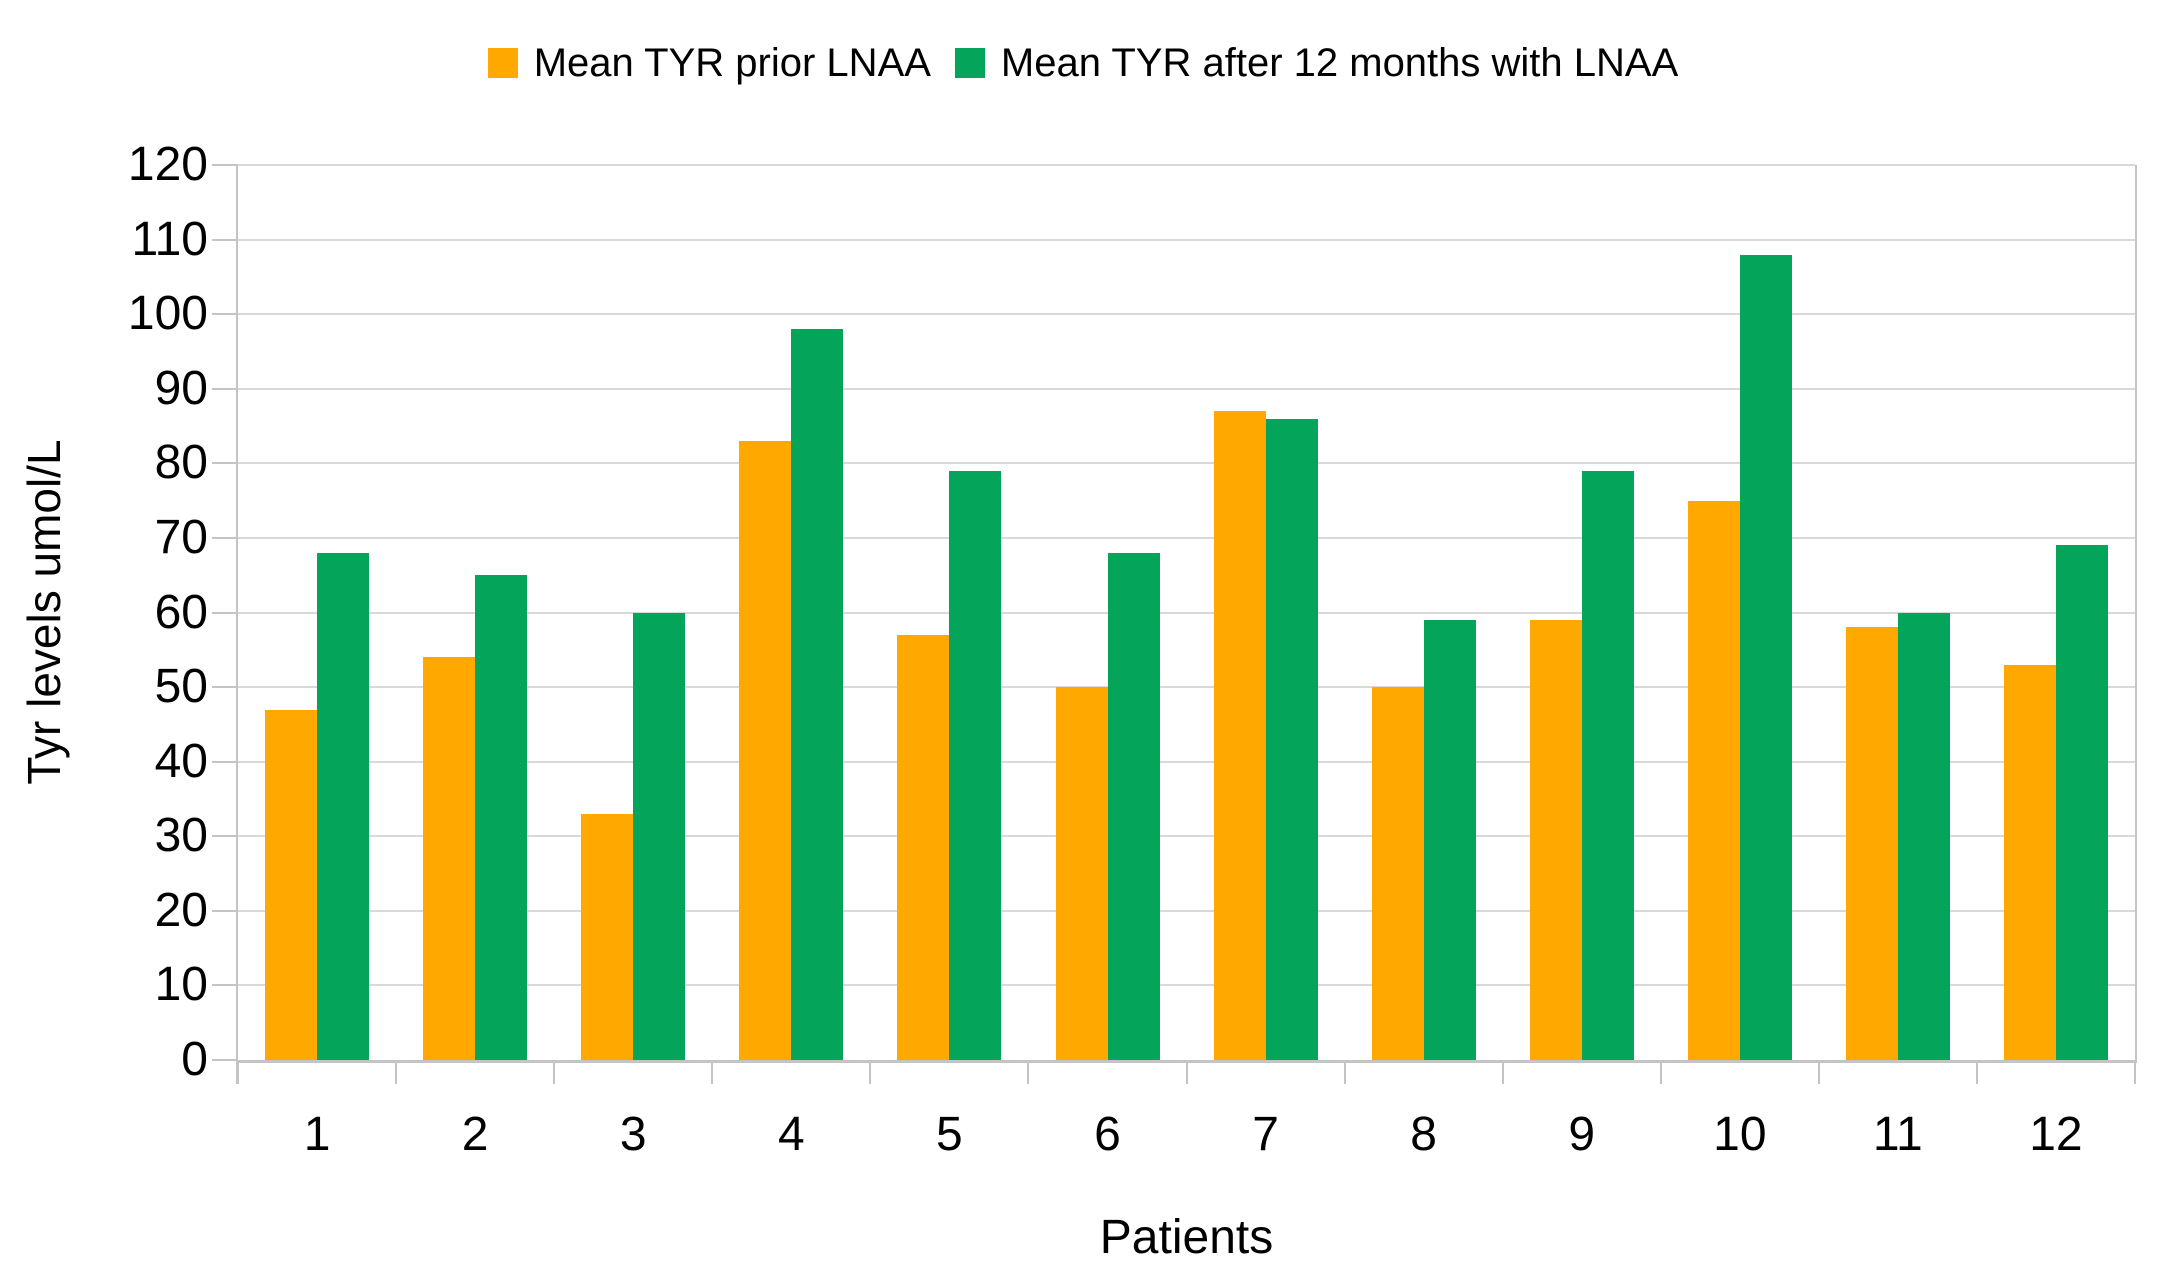 The height and width of the screenshot is (1266, 2166). I want to click on x-axis-title: Patients, so click(1186, 1237).